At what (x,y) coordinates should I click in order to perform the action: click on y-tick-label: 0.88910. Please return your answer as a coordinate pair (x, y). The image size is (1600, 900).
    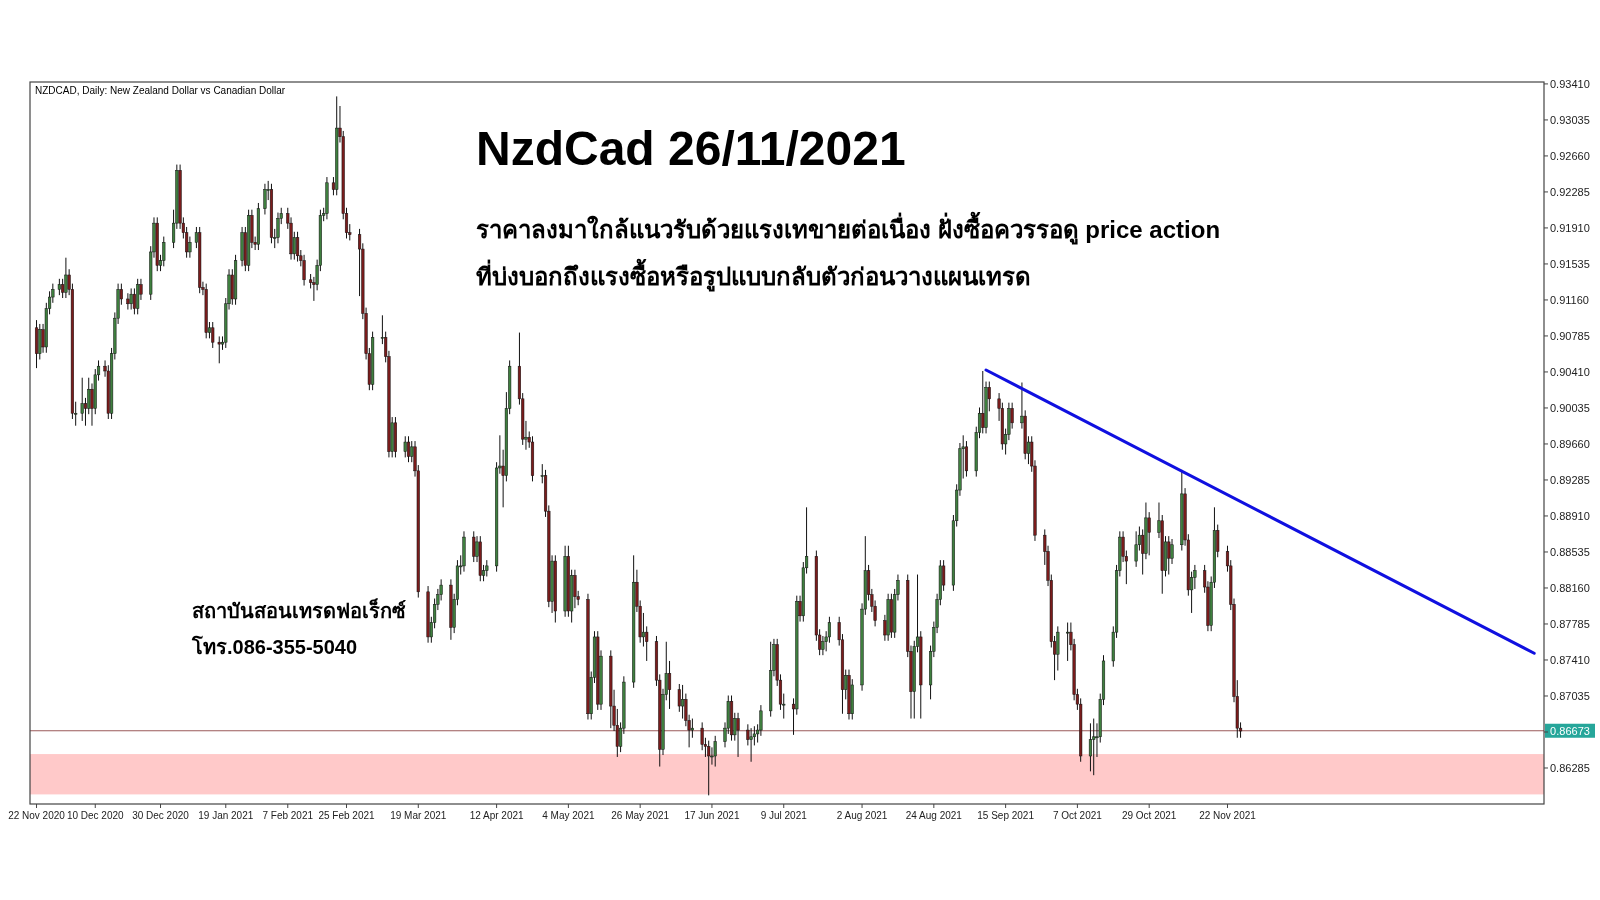
    Looking at the image, I should click on (1570, 515).